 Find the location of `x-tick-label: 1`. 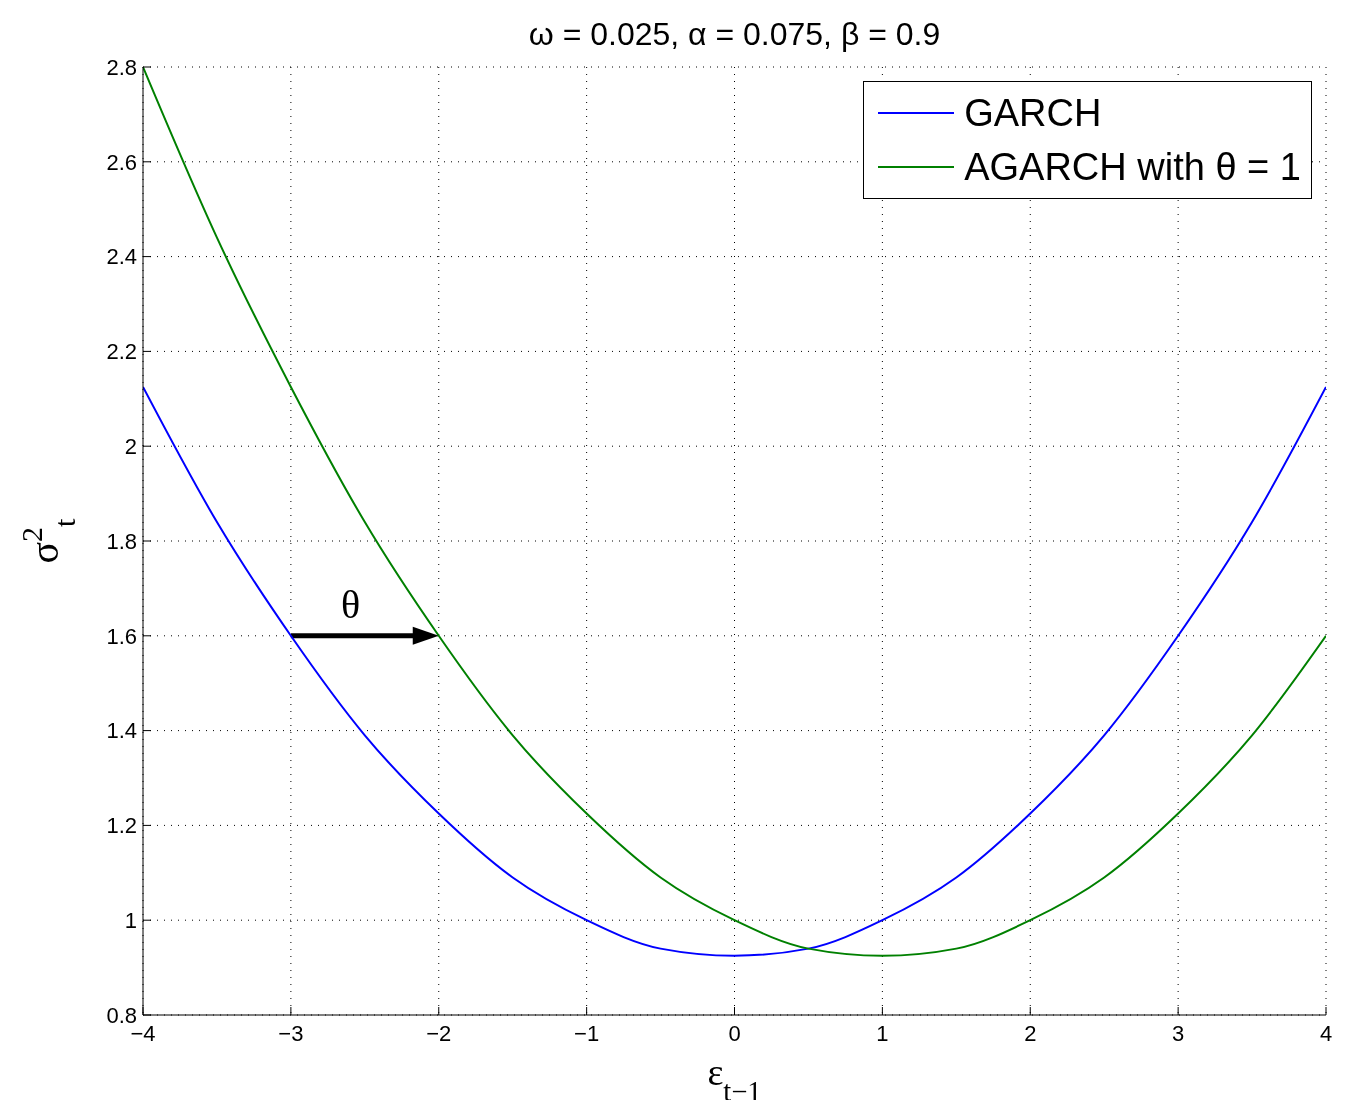

x-tick-label: 1 is located at coordinates (882, 1033).